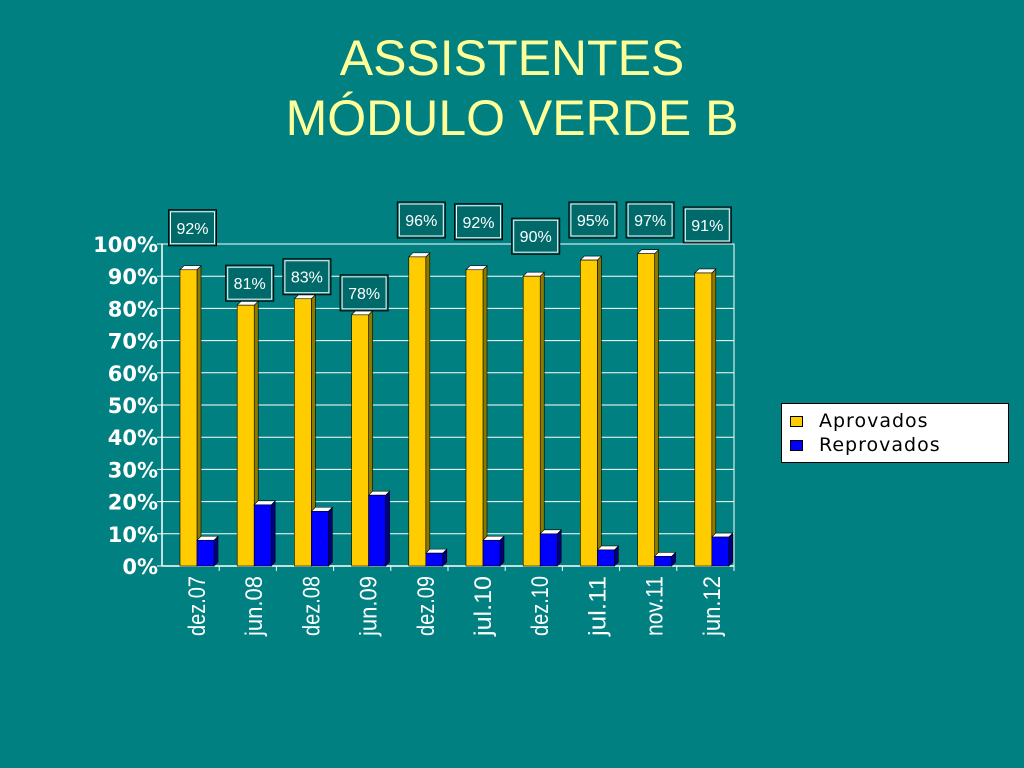 This screenshot has height=768, width=1024. Describe the element at coordinates (540, 606) in the screenshot. I see `x-tick-label: dez.10` at that location.